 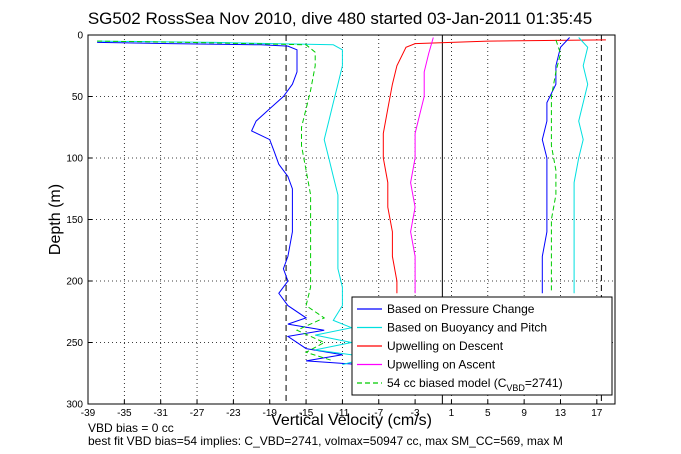 I want to click on x-tick-label: -3, so click(x=415, y=413).